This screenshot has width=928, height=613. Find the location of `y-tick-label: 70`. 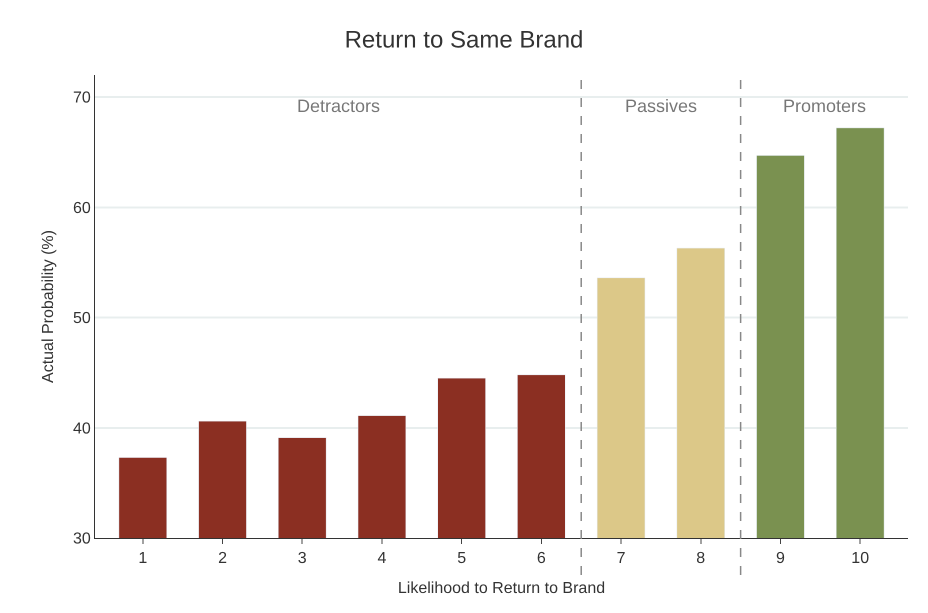

y-tick-label: 70 is located at coordinates (82, 98).